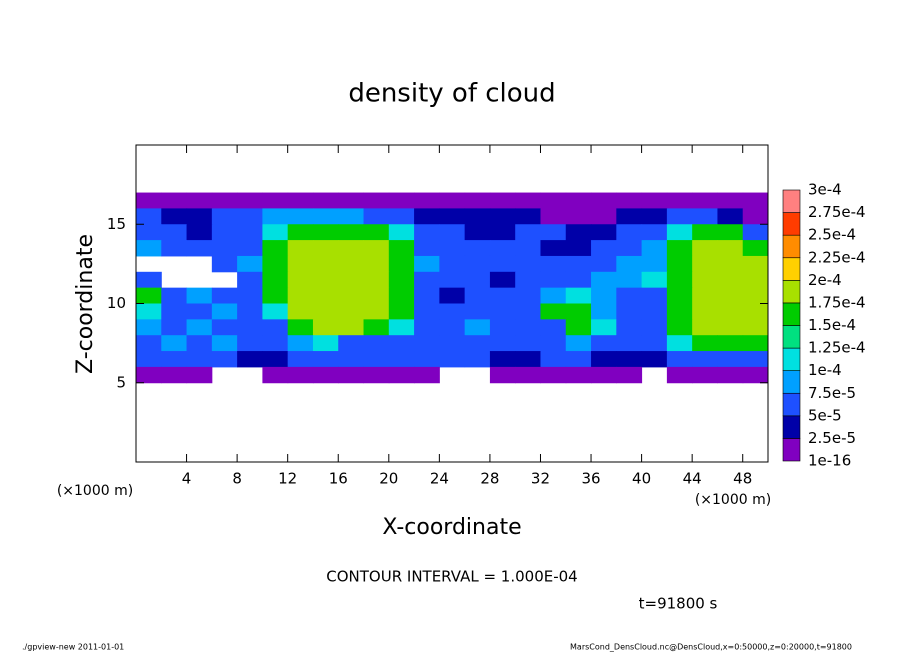 The height and width of the screenshot is (658, 904). I want to click on x-tick-label: 32, so click(540, 479).